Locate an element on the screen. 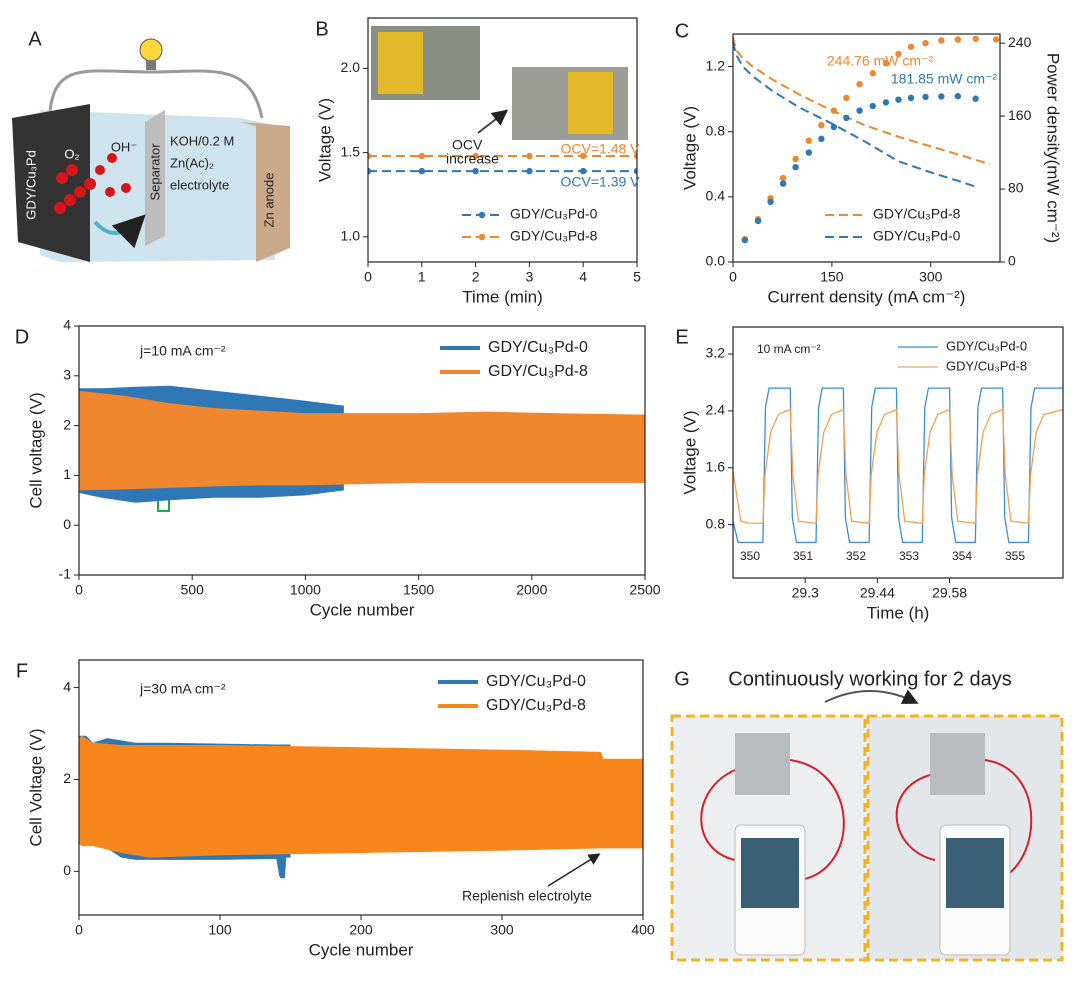 The height and width of the screenshot is (981, 1080). x-tick-label: 29.58 is located at coordinates (949, 593).